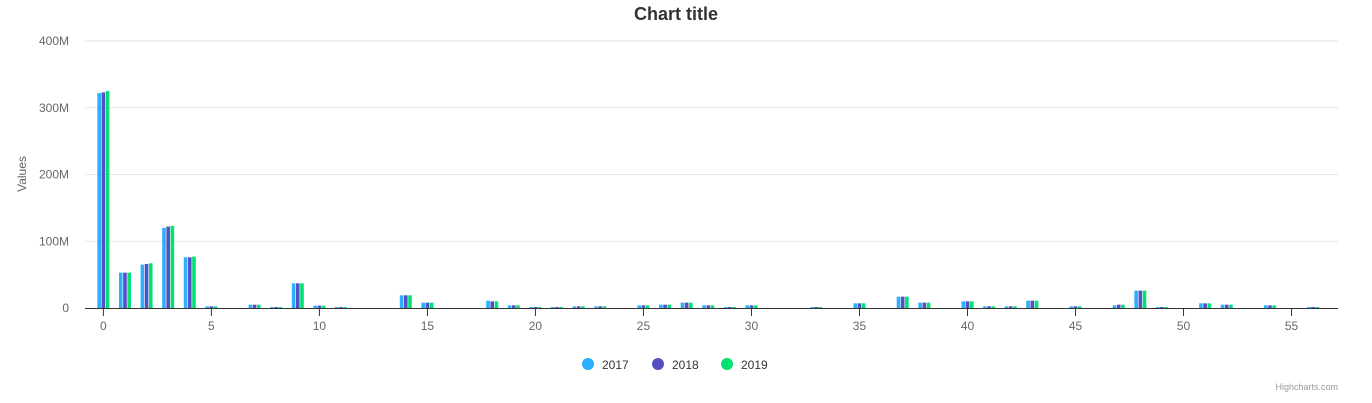 This screenshot has height=403, width=1372. I want to click on legend-label-2019: 2019, so click(754, 365).